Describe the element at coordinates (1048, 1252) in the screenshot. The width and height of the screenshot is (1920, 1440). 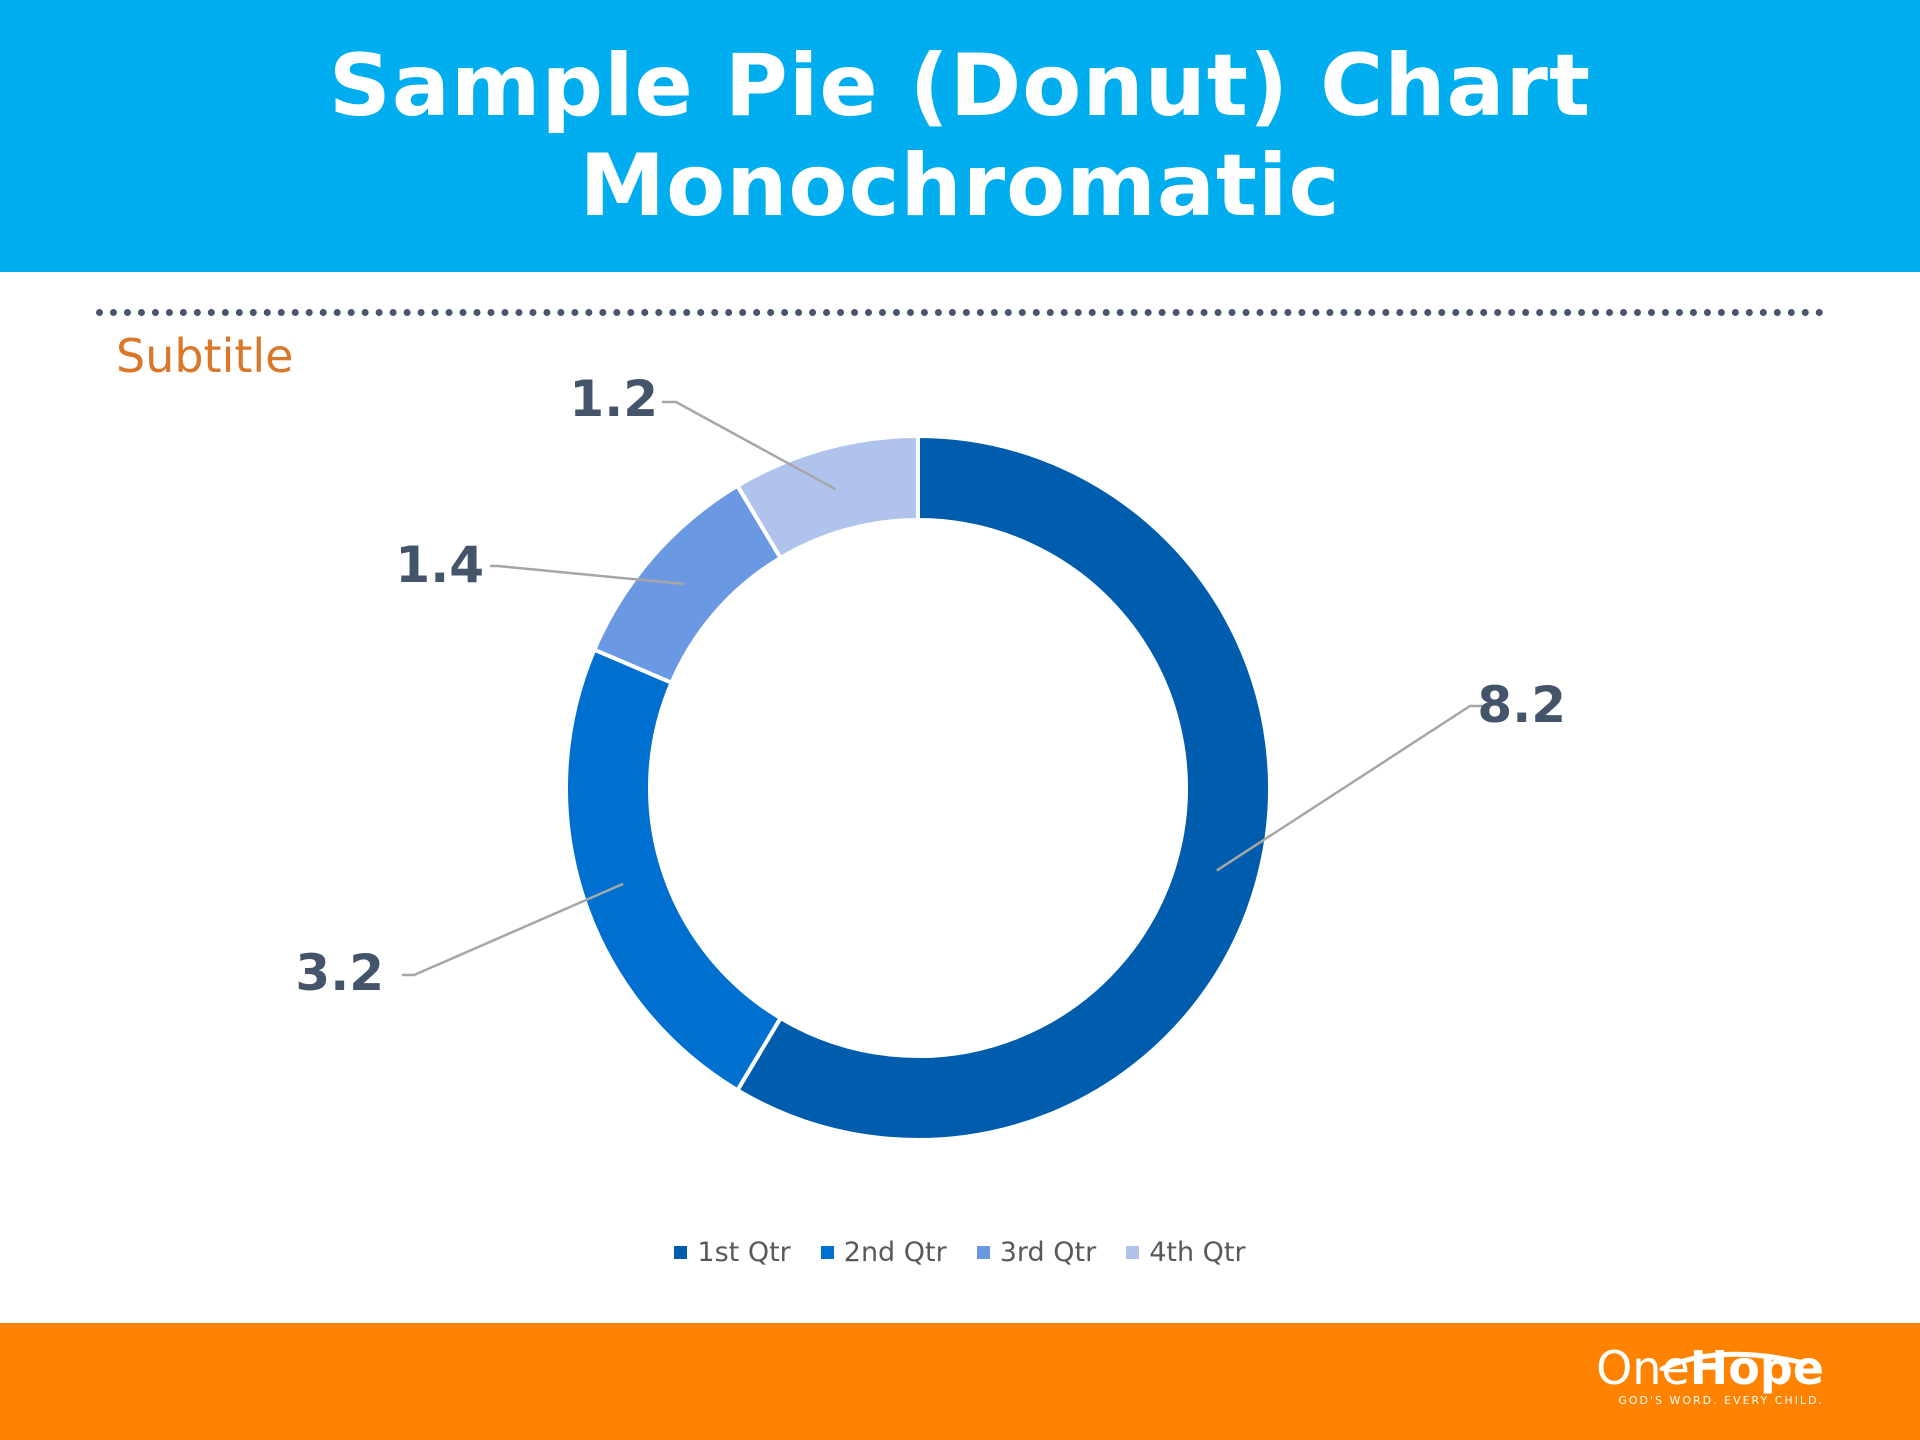
I see `legend-label-3: 3rd Qtr` at that location.